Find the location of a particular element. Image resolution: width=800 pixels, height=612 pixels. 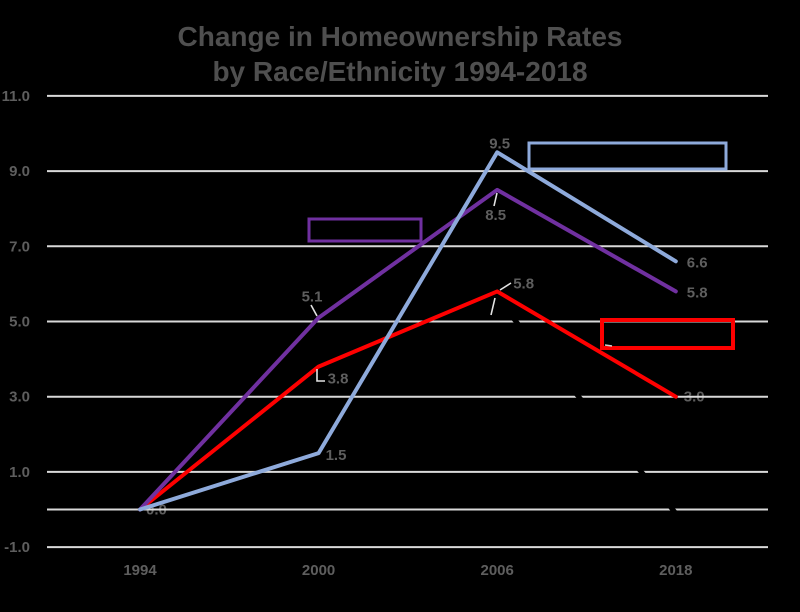

data-point-label-purple: 5.8 is located at coordinates (697, 292).